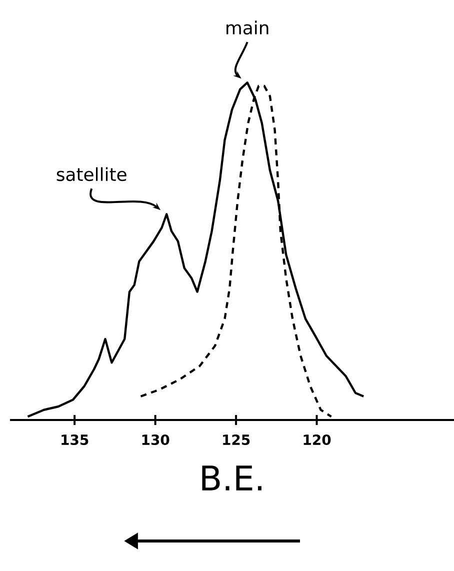  Describe the element at coordinates (236, 440) in the screenshot. I see `x-tick-label: 125` at that location.